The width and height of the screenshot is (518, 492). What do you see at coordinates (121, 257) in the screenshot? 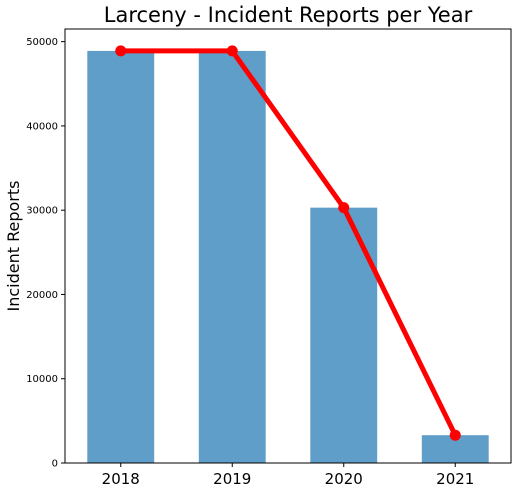
I see `bar-2018` at bounding box center [121, 257].